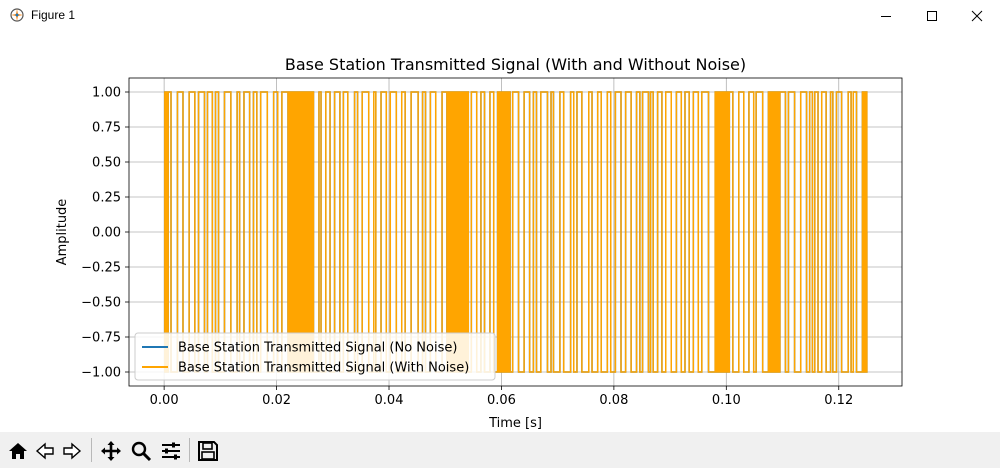 The width and height of the screenshot is (1000, 468). I want to click on x-tick-label: 0.02, so click(276, 400).